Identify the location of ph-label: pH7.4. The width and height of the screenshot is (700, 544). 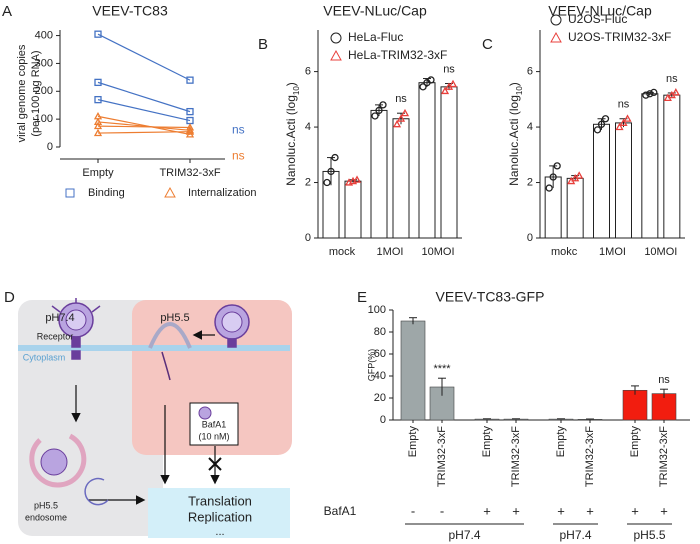
(59, 318).